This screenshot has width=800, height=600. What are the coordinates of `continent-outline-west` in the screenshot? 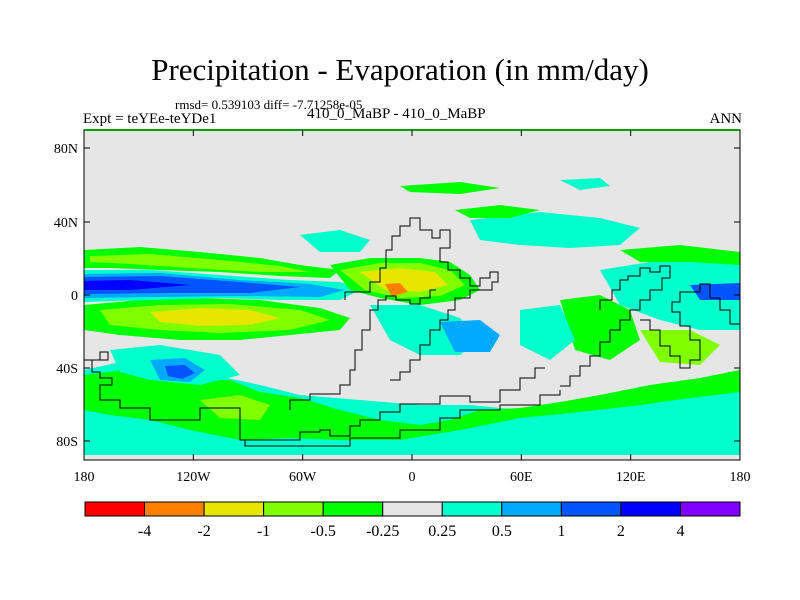 It's located at (314, 396).